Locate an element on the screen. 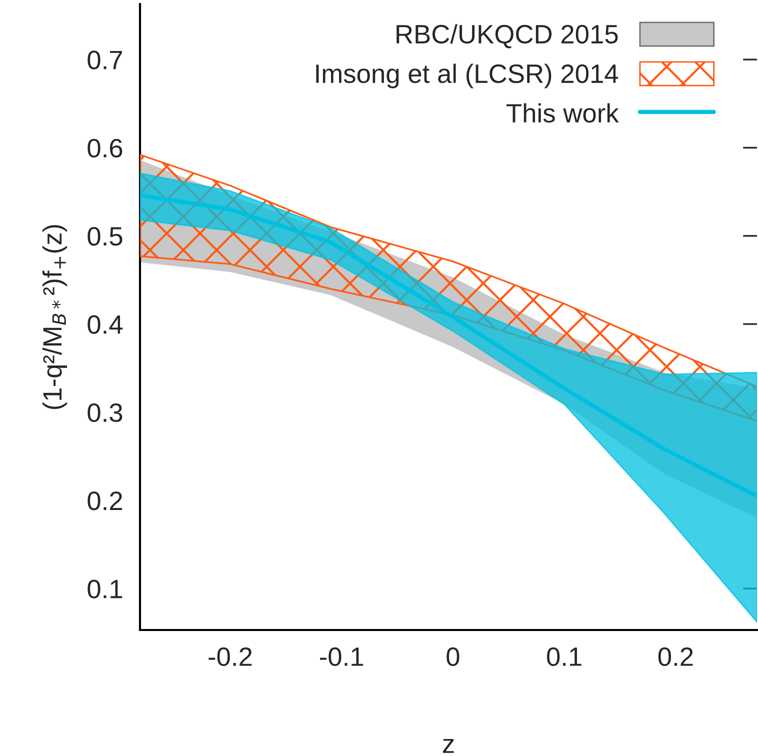 This screenshot has width=758, height=756. y-tick-label: 0.1 is located at coordinates (105, 589).